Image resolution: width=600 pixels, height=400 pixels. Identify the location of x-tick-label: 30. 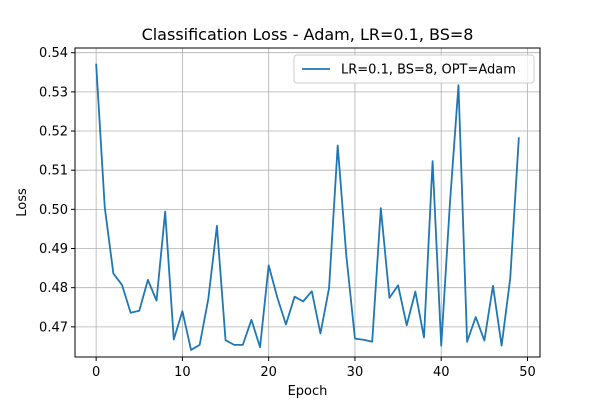
(355, 372).